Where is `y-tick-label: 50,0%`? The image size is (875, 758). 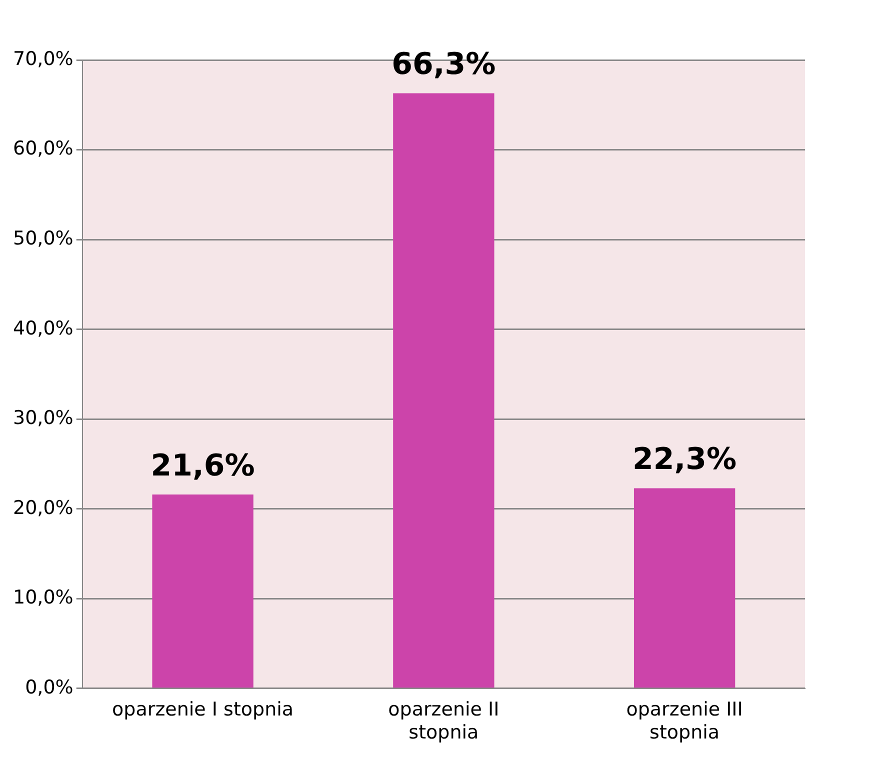 y-tick-label: 50,0% is located at coordinates (43, 238).